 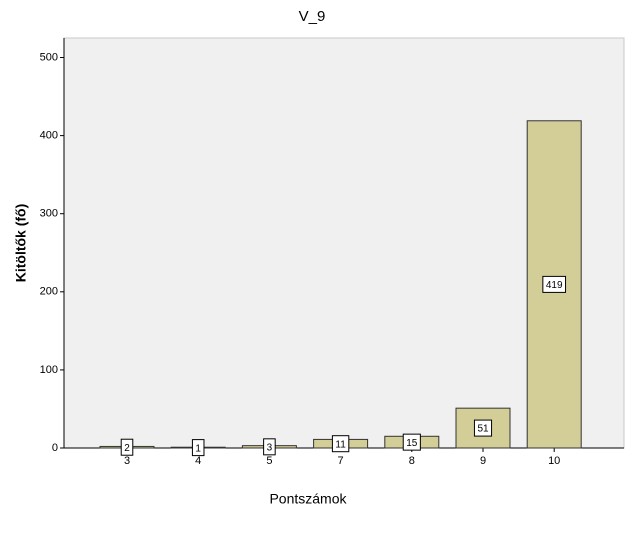 What do you see at coordinates (554, 461) in the screenshot?
I see `x-tick-label: 10` at bounding box center [554, 461].